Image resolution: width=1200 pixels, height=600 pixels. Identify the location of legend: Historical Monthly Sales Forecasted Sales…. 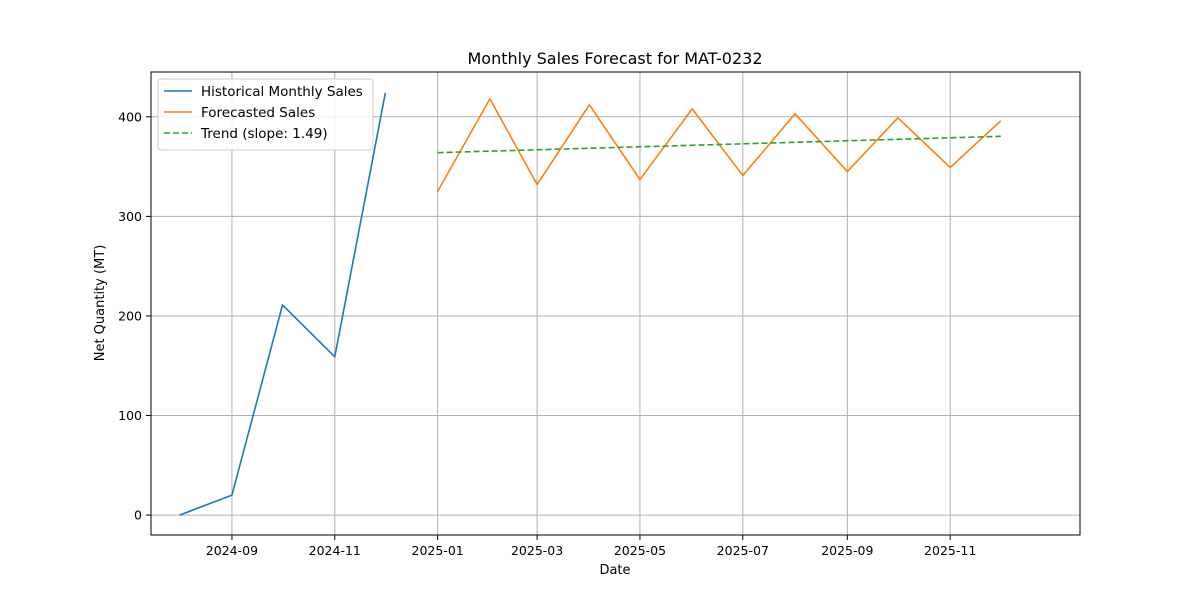
(265, 114).